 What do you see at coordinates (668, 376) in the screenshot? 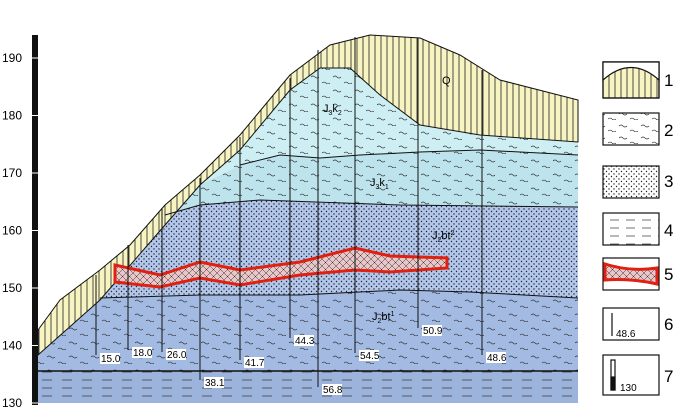
I see `legend-number: 7` at bounding box center [668, 376].